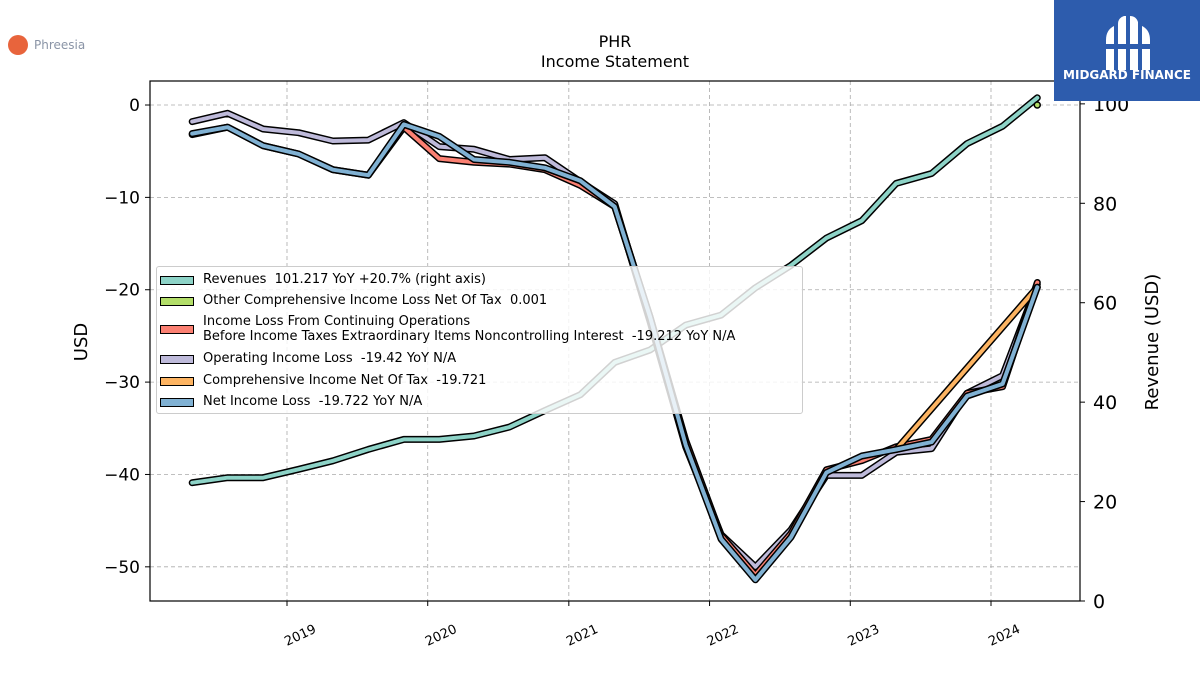 The image size is (1200, 675). What do you see at coordinates (122, 568) in the screenshot?
I see `y-left-tick-label: −50` at bounding box center [122, 568].